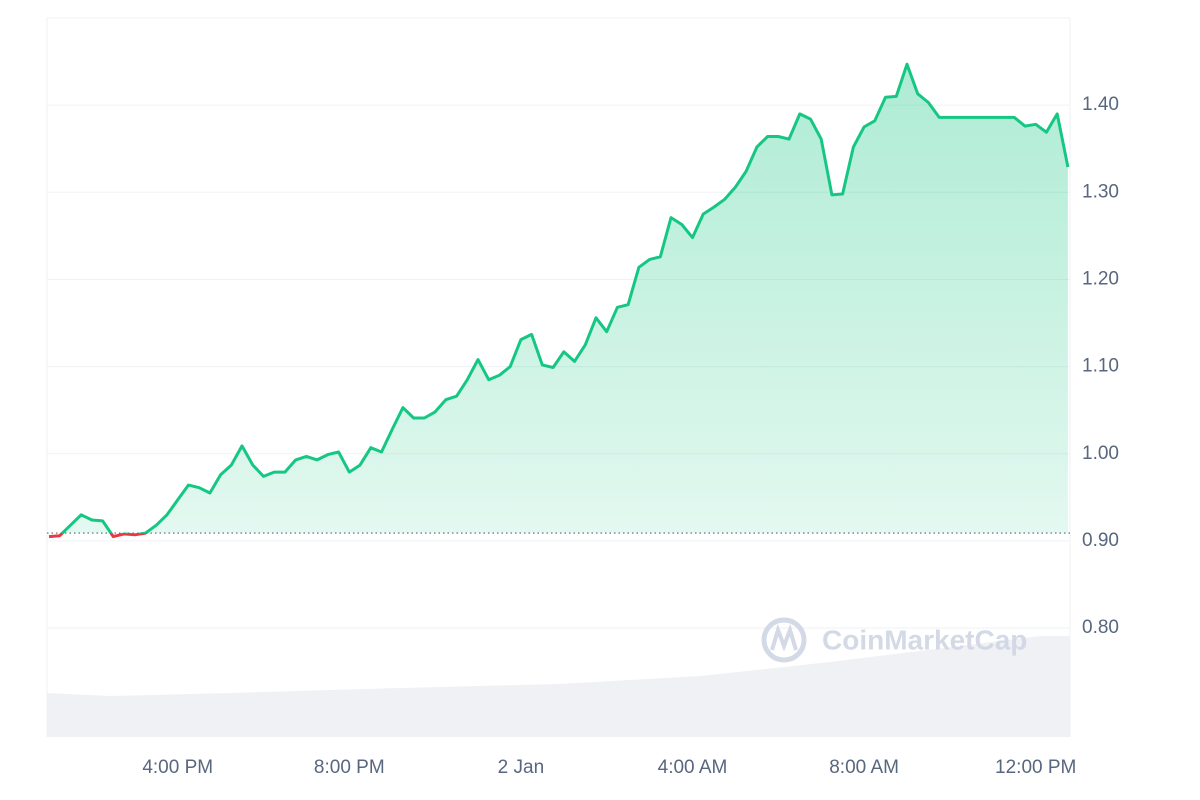 The width and height of the screenshot is (1200, 800). I want to click on y-tick-label: 1.30, so click(1100, 191).